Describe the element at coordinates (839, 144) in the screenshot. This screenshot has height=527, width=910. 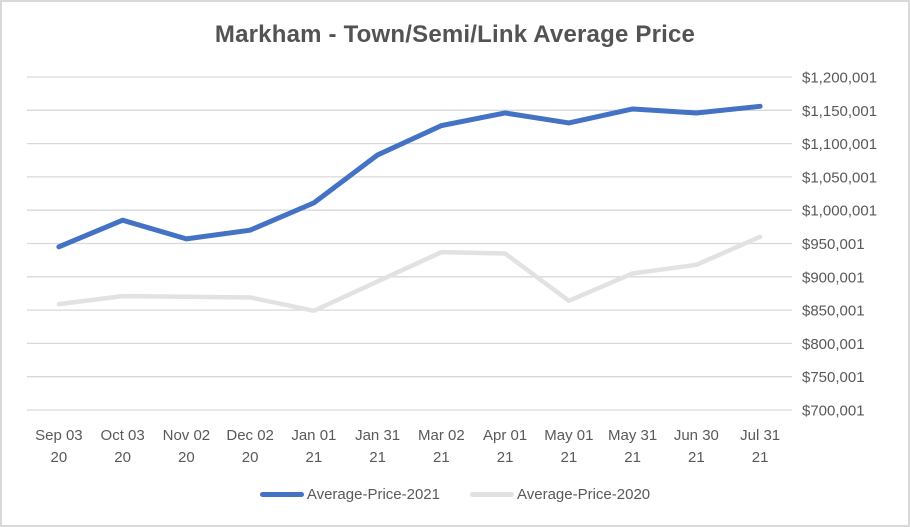
I see `y-axis-tick-label: $1,100,001` at that location.